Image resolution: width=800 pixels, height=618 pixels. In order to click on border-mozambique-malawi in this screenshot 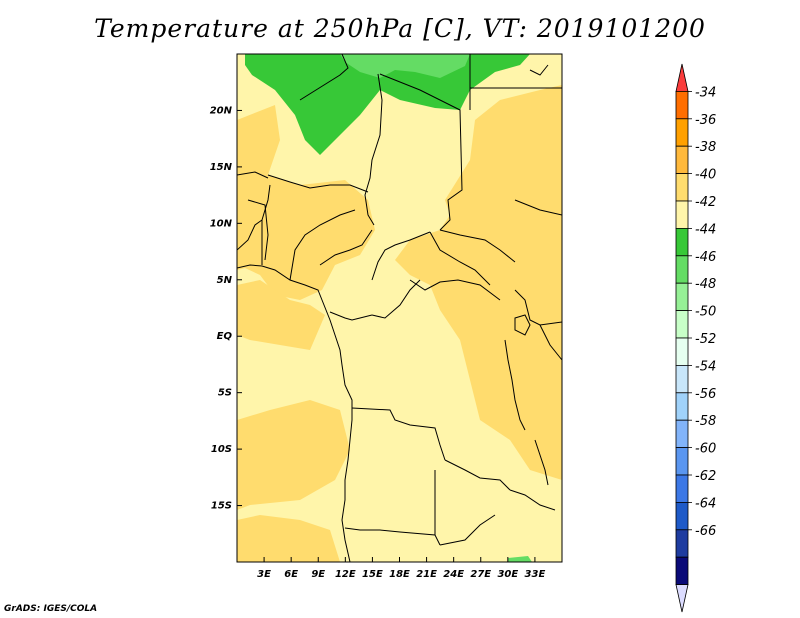, I will do `click(541, 462)`.